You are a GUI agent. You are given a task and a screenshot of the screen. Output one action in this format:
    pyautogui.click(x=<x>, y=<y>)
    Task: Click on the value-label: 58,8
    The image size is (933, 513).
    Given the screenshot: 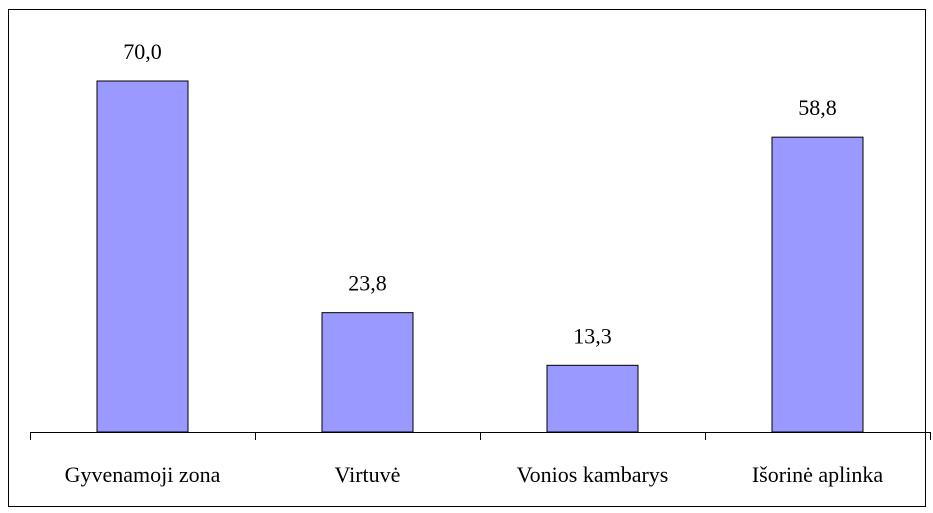 What is the action you would take?
    pyautogui.click(x=817, y=107)
    